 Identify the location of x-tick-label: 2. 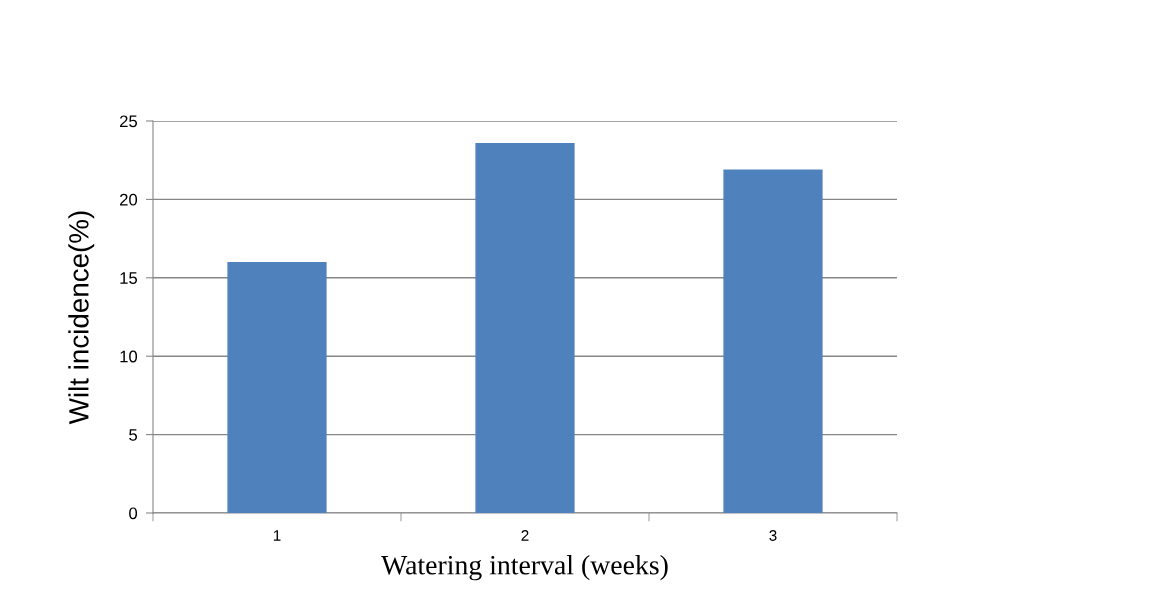
(525, 535).